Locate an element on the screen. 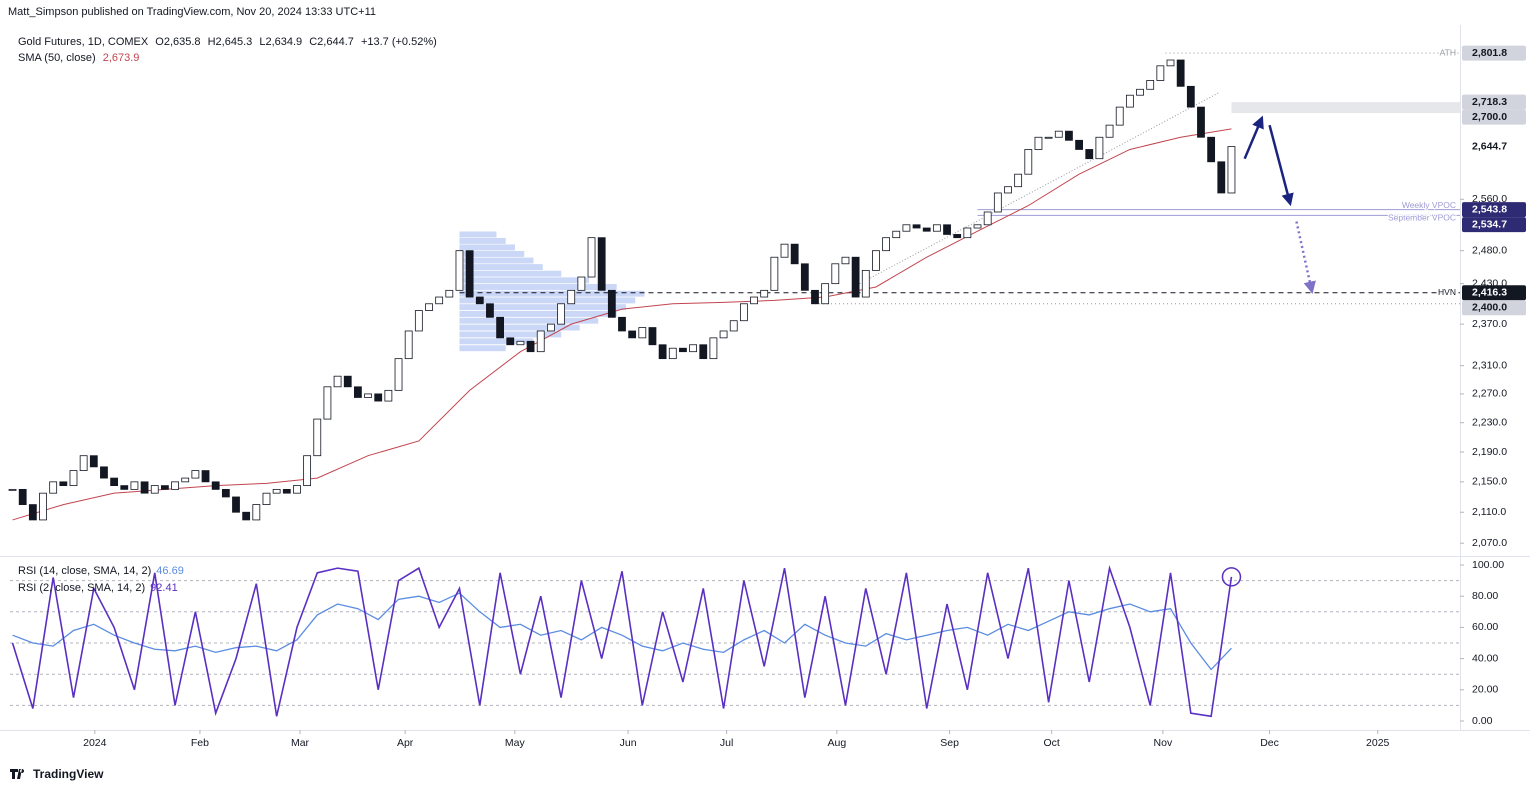 The height and width of the screenshot is (792, 1530). rsi-legend: RSI (2, close, SMA, 14, 2) 92.41 is located at coordinates (98, 588).